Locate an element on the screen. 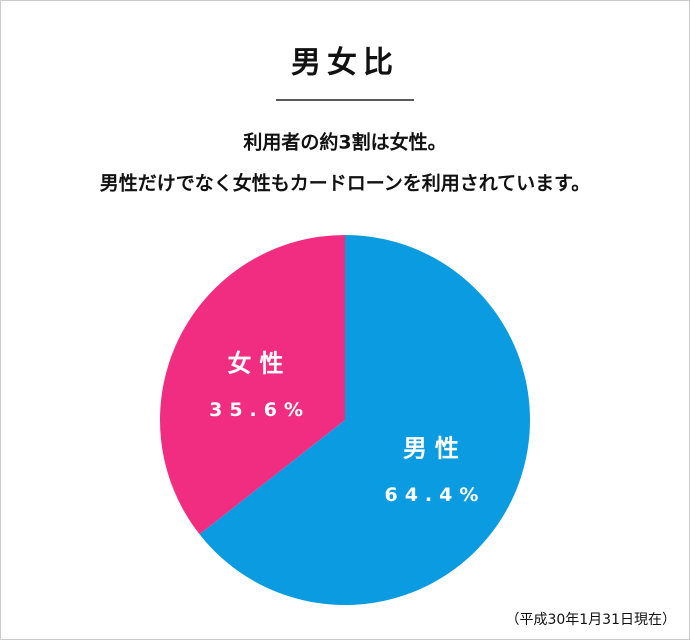  note: （平成30年1月31日現在） is located at coordinates (590, 620).